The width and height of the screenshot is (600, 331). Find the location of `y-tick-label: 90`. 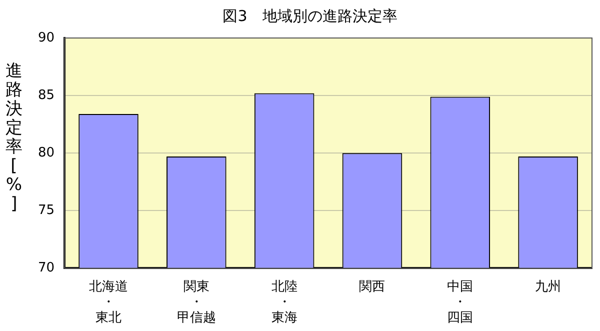

y-tick-label: 90 is located at coordinates (46, 38).